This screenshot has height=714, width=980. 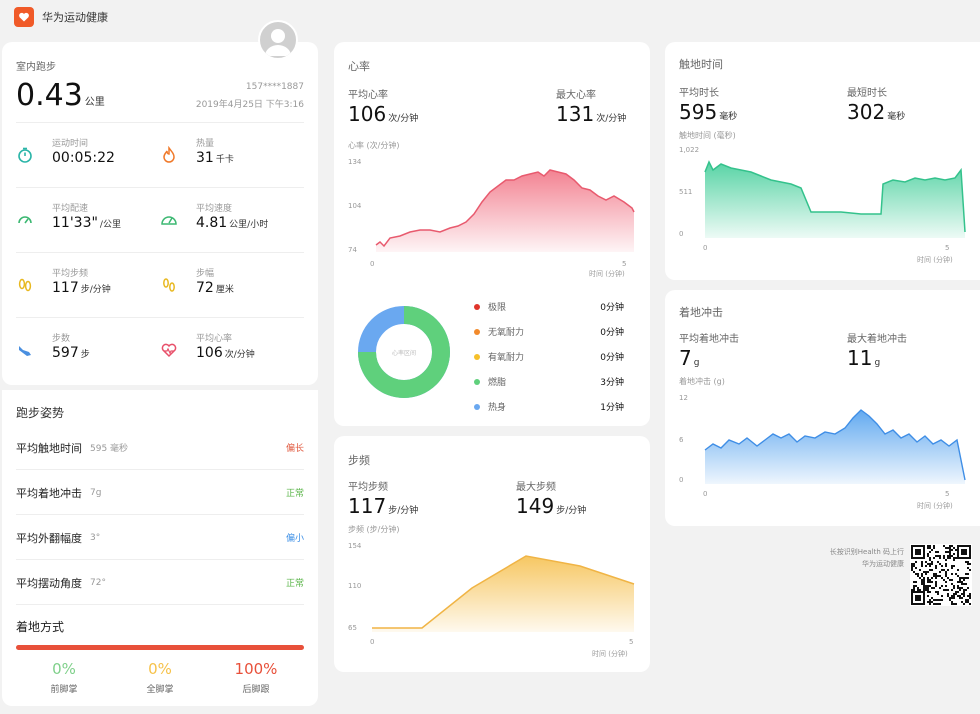 I want to click on posture-row: 平均触地时间 595 毫秒 偏长, so click(x=160, y=448).